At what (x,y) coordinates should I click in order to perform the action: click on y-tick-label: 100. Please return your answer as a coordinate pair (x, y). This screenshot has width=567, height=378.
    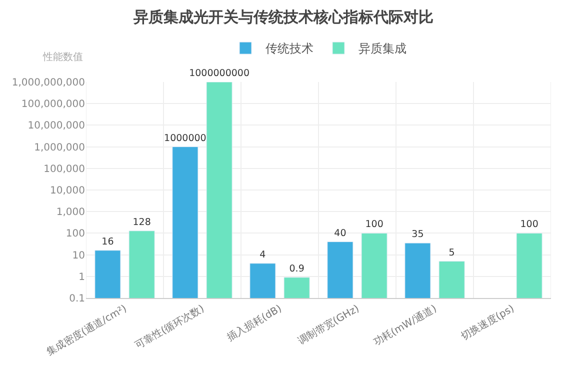
    Looking at the image, I should click on (75, 234).